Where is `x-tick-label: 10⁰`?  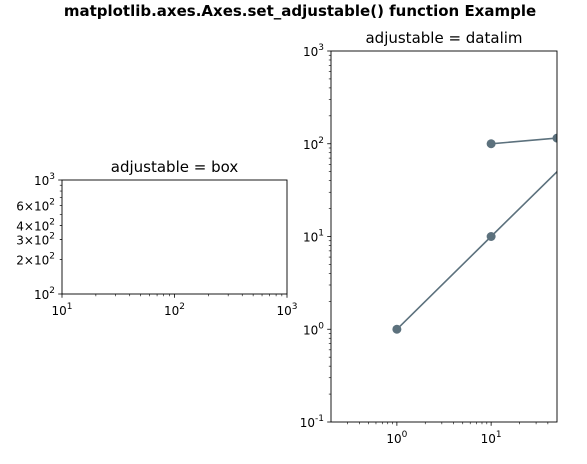
x-tick-label: 10⁰ is located at coordinates (396, 438).